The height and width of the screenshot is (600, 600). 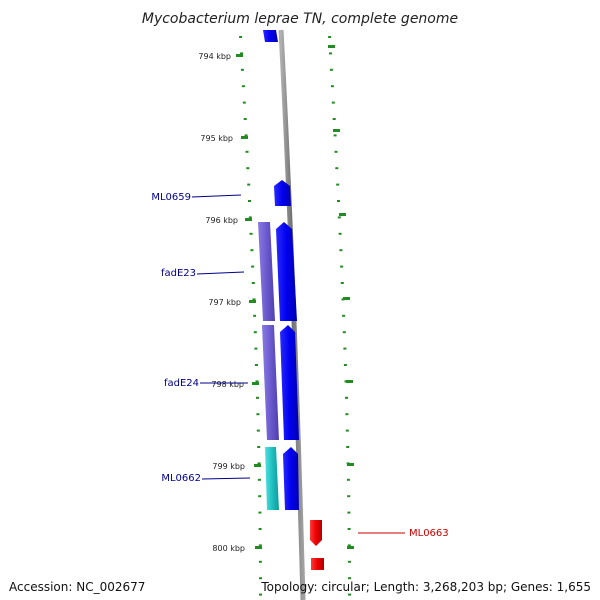 I want to click on left-tick-ring, so click(x=250, y=316).